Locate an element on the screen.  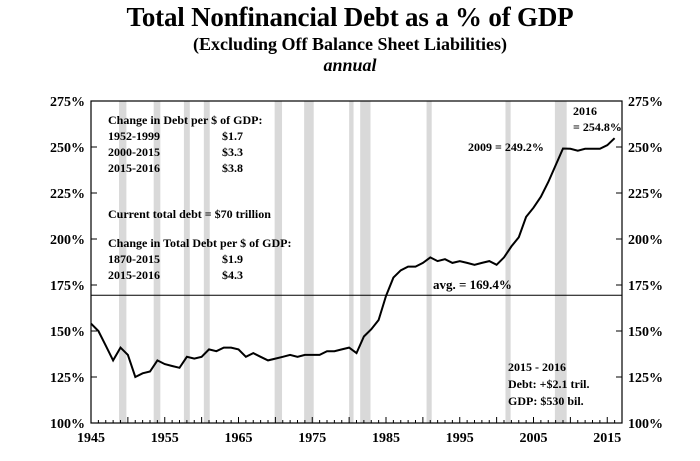
annotation-peak-2009: 2009 = 249.2% is located at coordinates (506, 147).